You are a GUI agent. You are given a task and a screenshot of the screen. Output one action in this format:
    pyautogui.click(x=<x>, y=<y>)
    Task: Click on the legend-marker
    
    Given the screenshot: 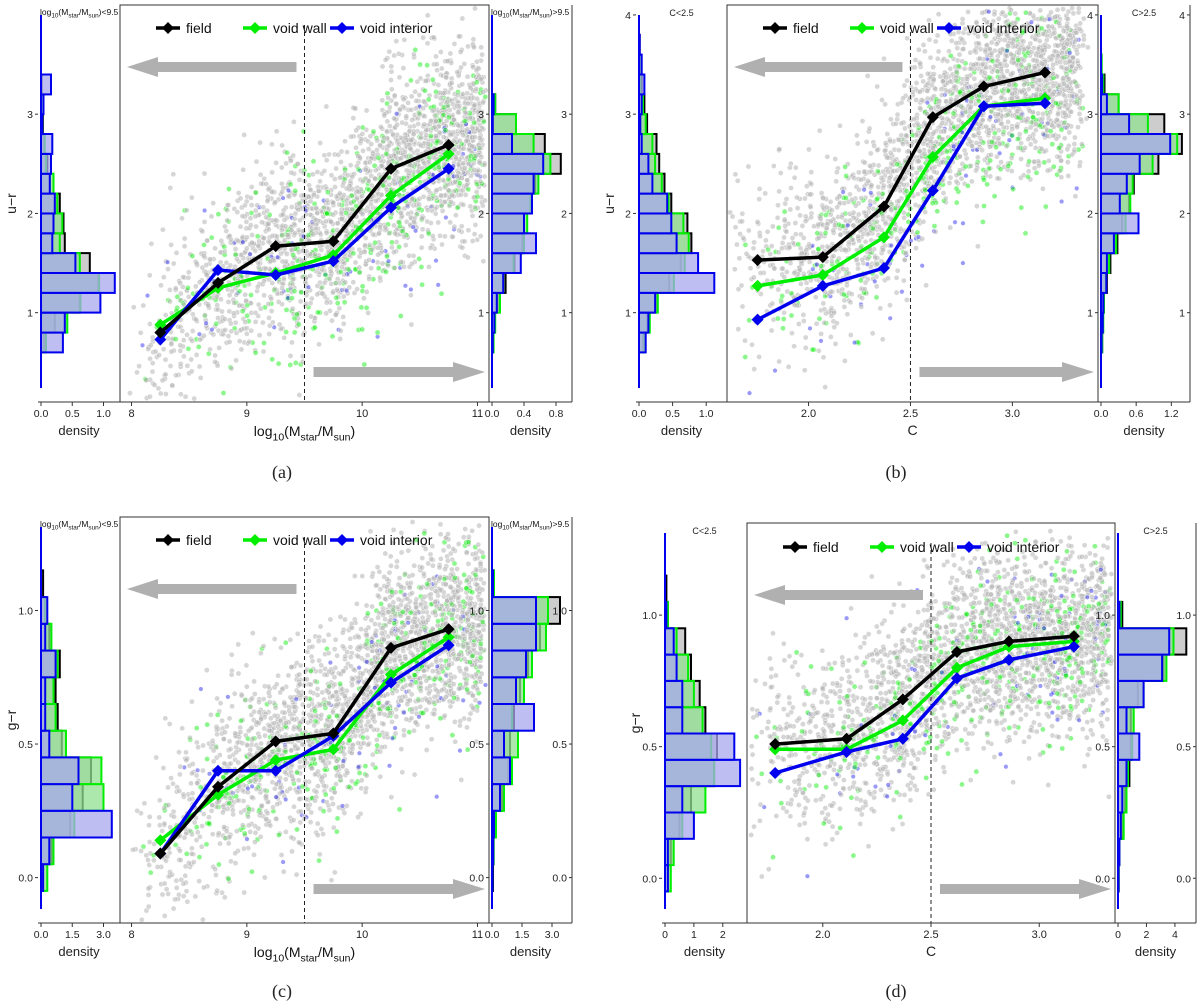 What is the action you would take?
    pyautogui.click(x=342, y=28)
    